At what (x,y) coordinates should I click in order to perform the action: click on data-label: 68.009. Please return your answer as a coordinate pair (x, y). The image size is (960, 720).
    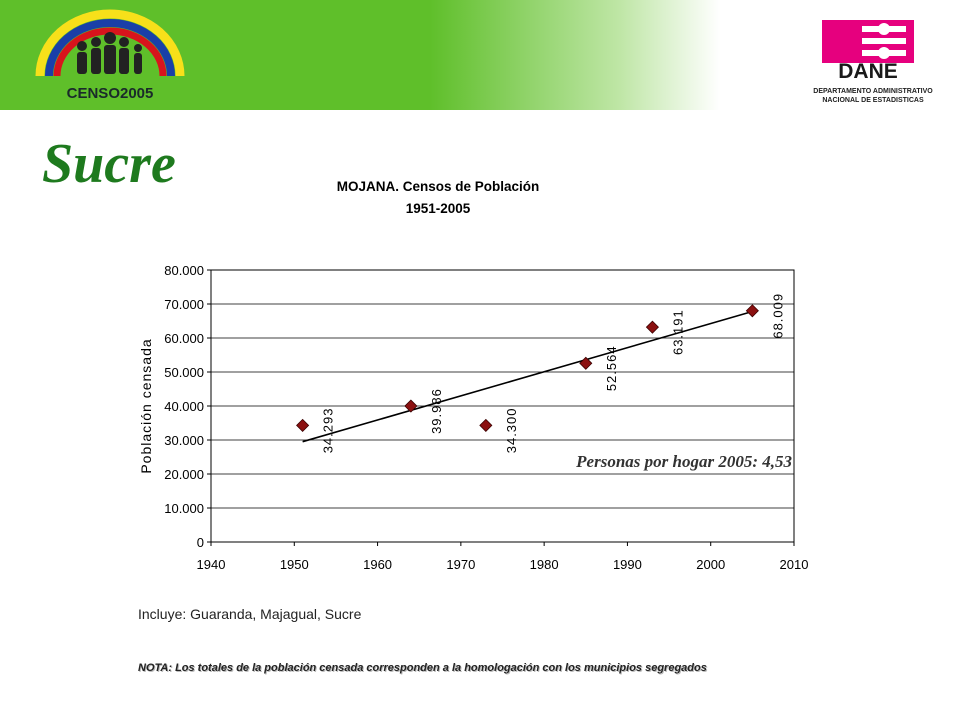
    Looking at the image, I should click on (777, 316).